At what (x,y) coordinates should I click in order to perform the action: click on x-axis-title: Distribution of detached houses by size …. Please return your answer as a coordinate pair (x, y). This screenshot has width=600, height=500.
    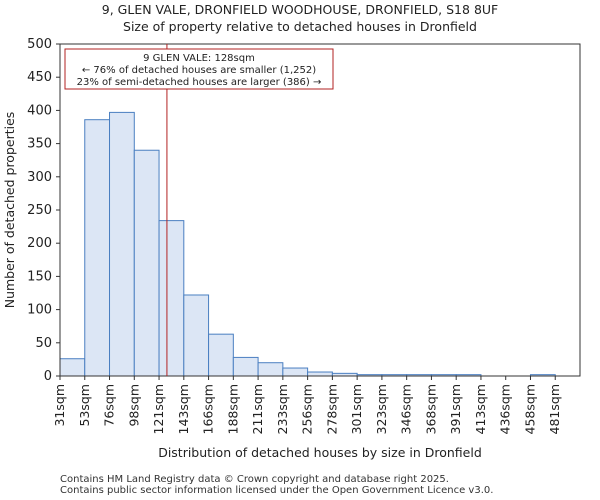
    Looking at the image, I should click on (320, 452).